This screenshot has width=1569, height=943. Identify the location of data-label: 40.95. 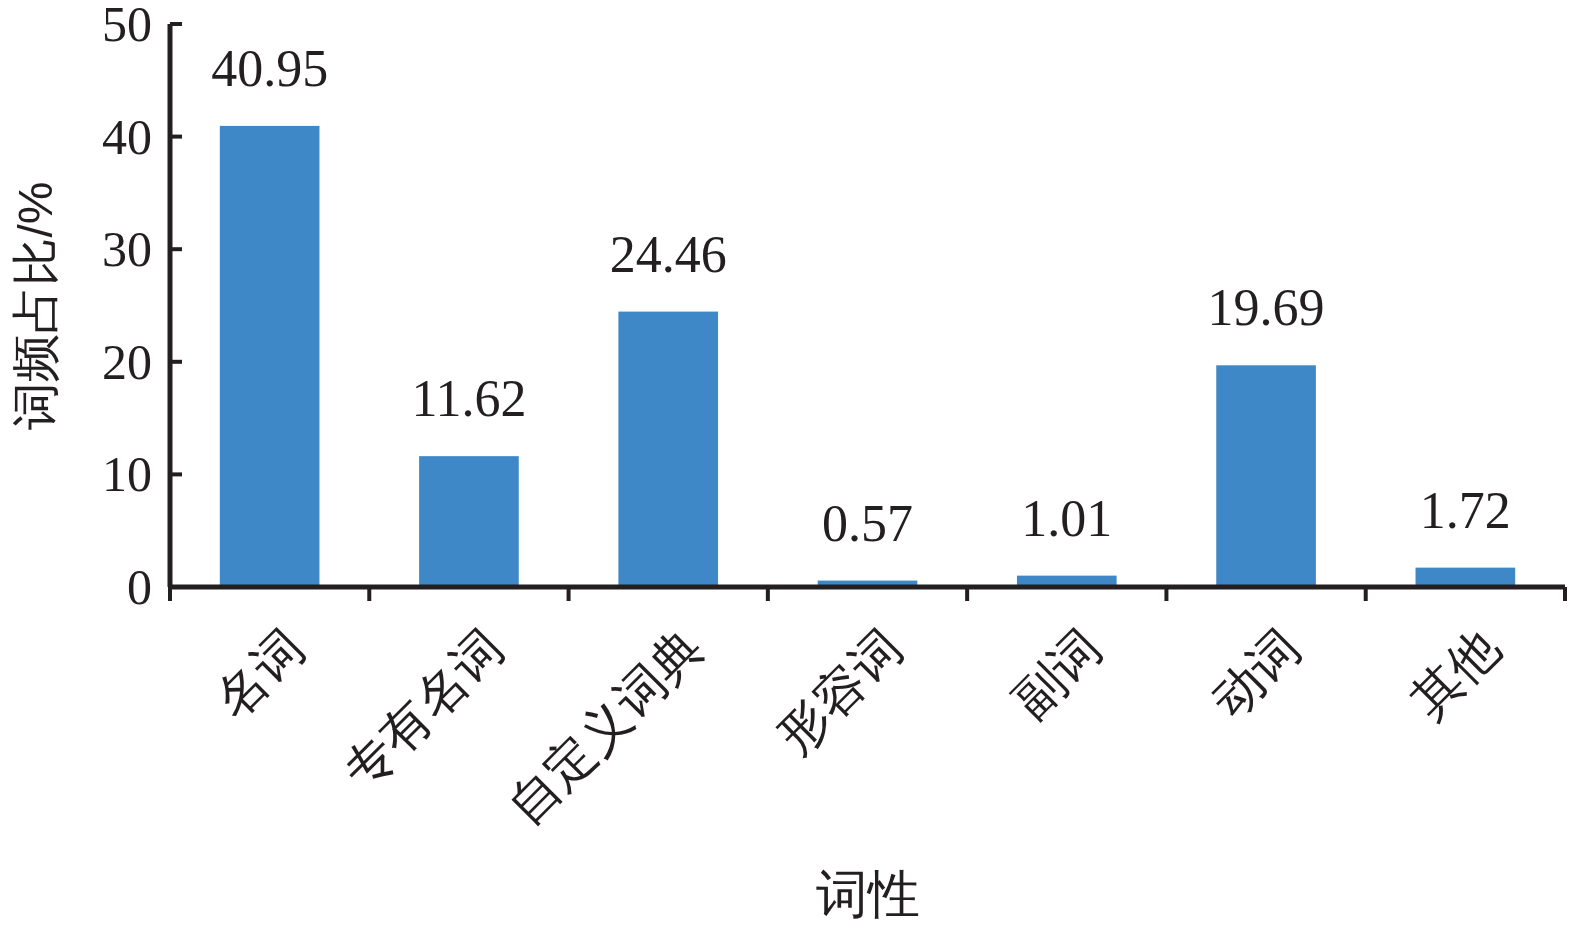
(270, 68).